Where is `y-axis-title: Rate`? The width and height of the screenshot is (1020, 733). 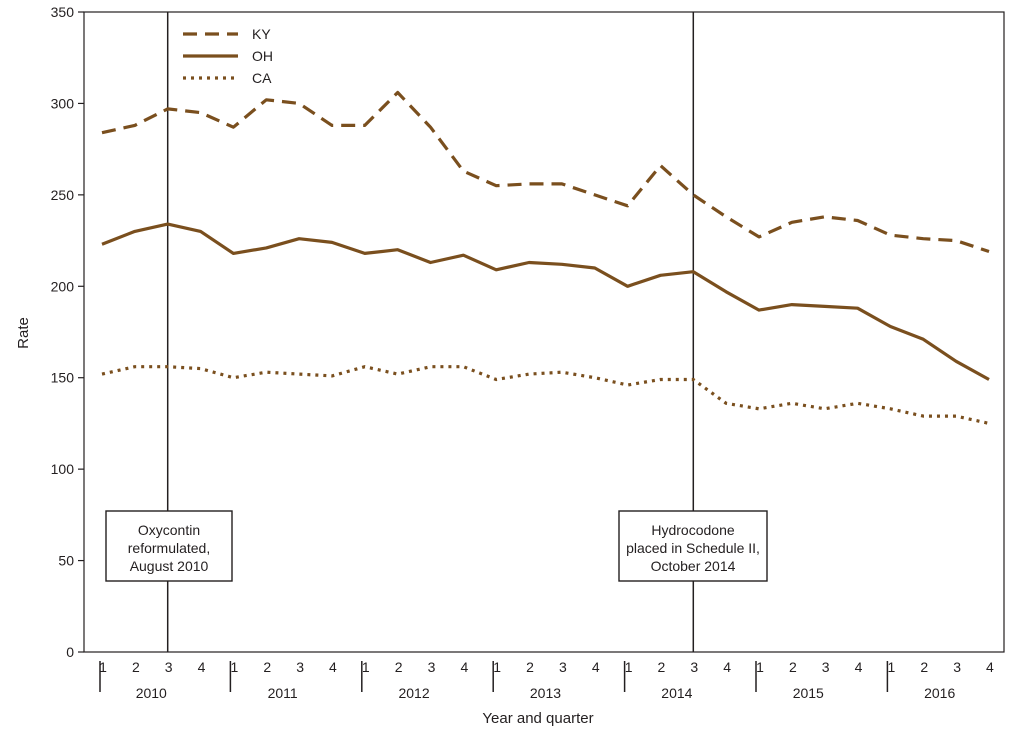
y-axis-title: Rate is located at coordinates (23, 333).